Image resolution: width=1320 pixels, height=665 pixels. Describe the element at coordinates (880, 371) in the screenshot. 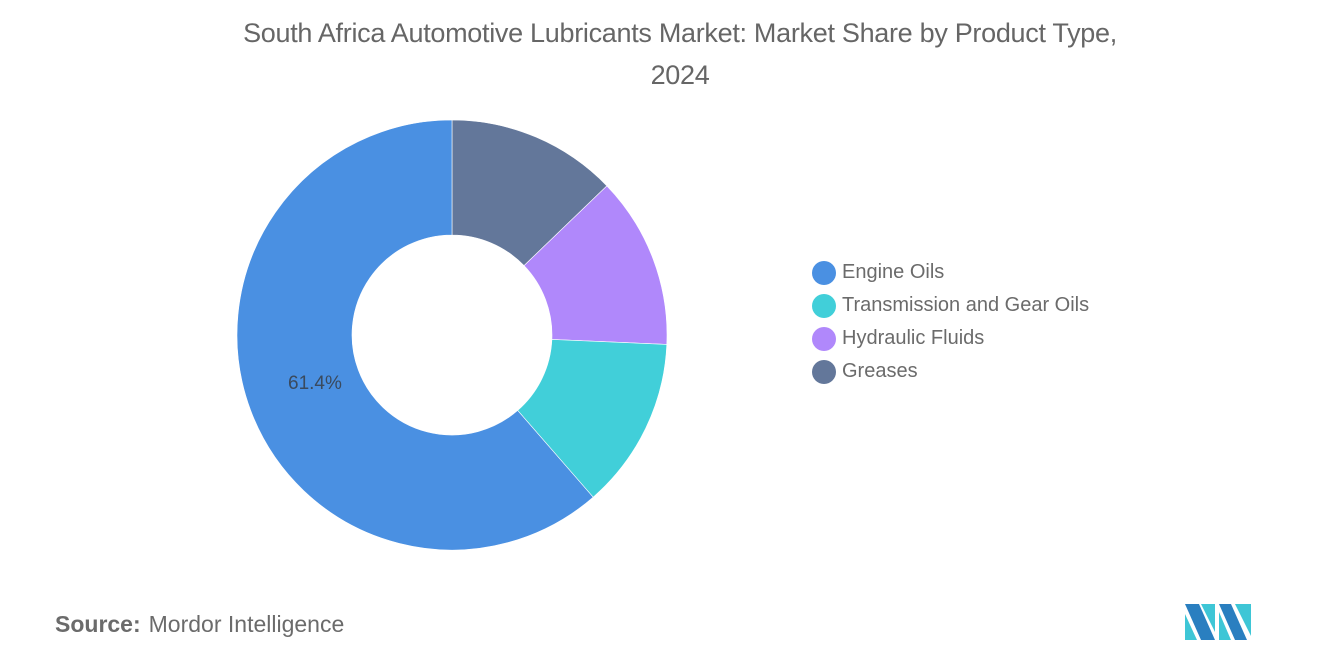

I see `legend-label: Greases` at that location.